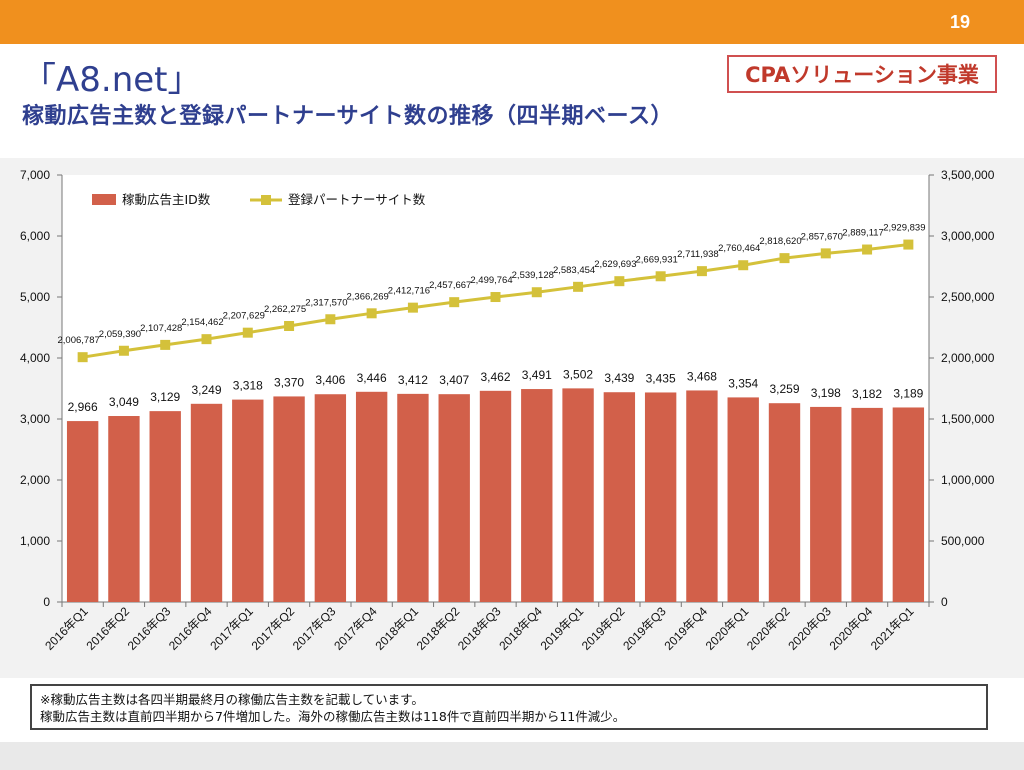 Image resolution: width=1024 pixels, height=770 pixels. Describe the element at coordinates (248, 386) in the screenshot. I see `bar-value-label: 3,318` at that location.